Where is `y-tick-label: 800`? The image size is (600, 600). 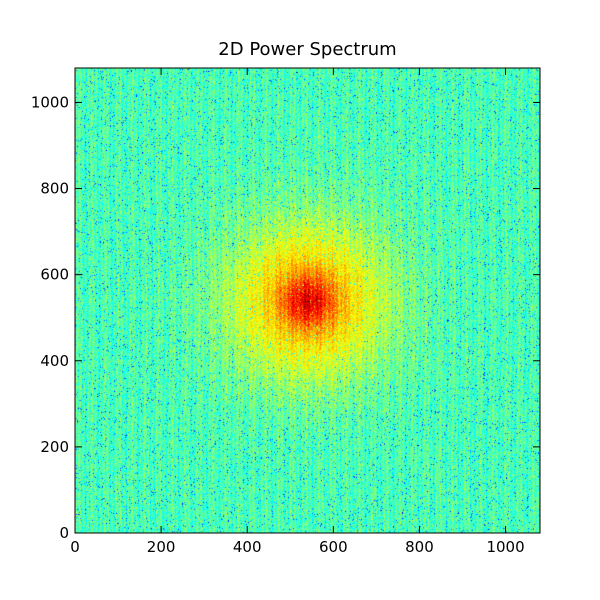 y-tick-label: 800 is located at coordinates (54, 189).